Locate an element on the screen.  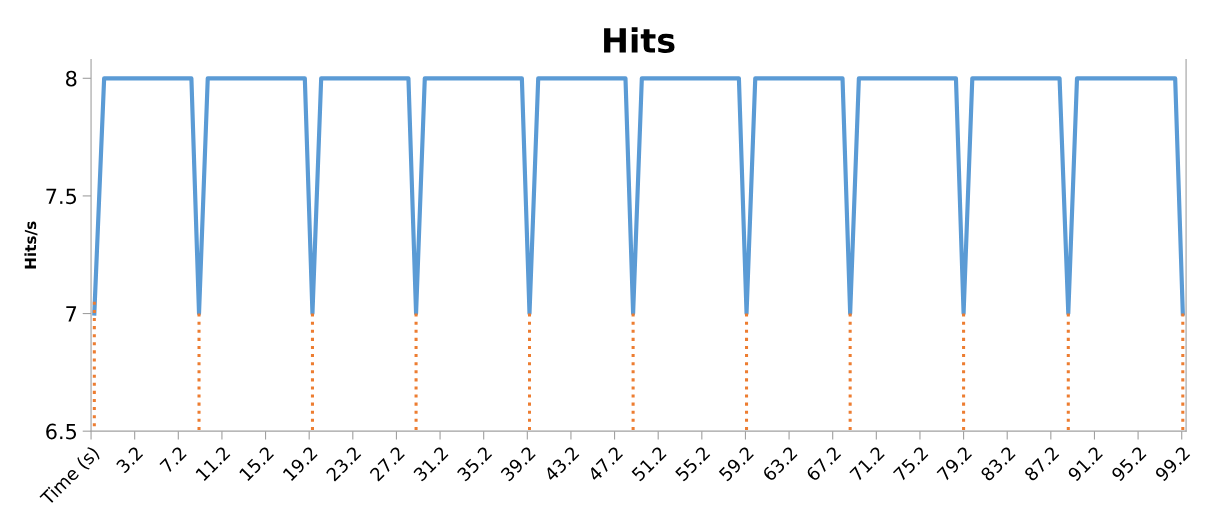
y-tick-label: 7 is located at coordinates (71, 314).